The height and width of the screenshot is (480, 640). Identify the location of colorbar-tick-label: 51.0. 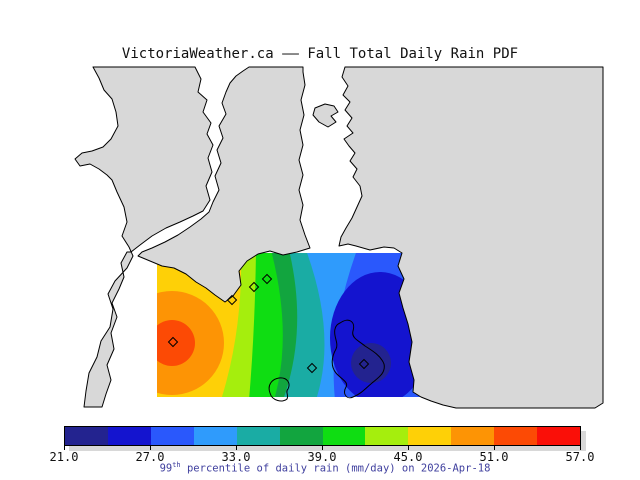
(494, 457).